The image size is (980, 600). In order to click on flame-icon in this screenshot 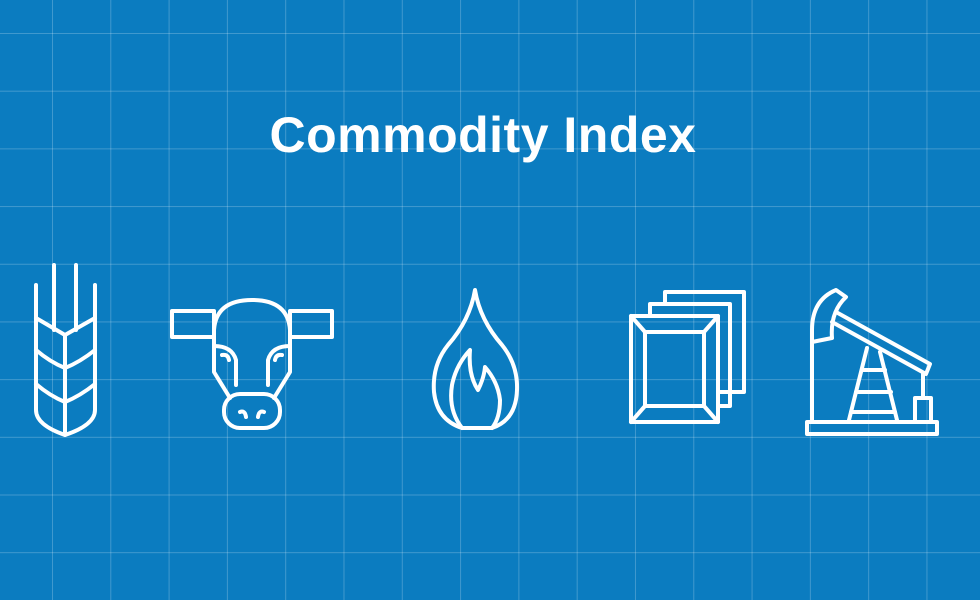, I will do `click(475, 359)`.